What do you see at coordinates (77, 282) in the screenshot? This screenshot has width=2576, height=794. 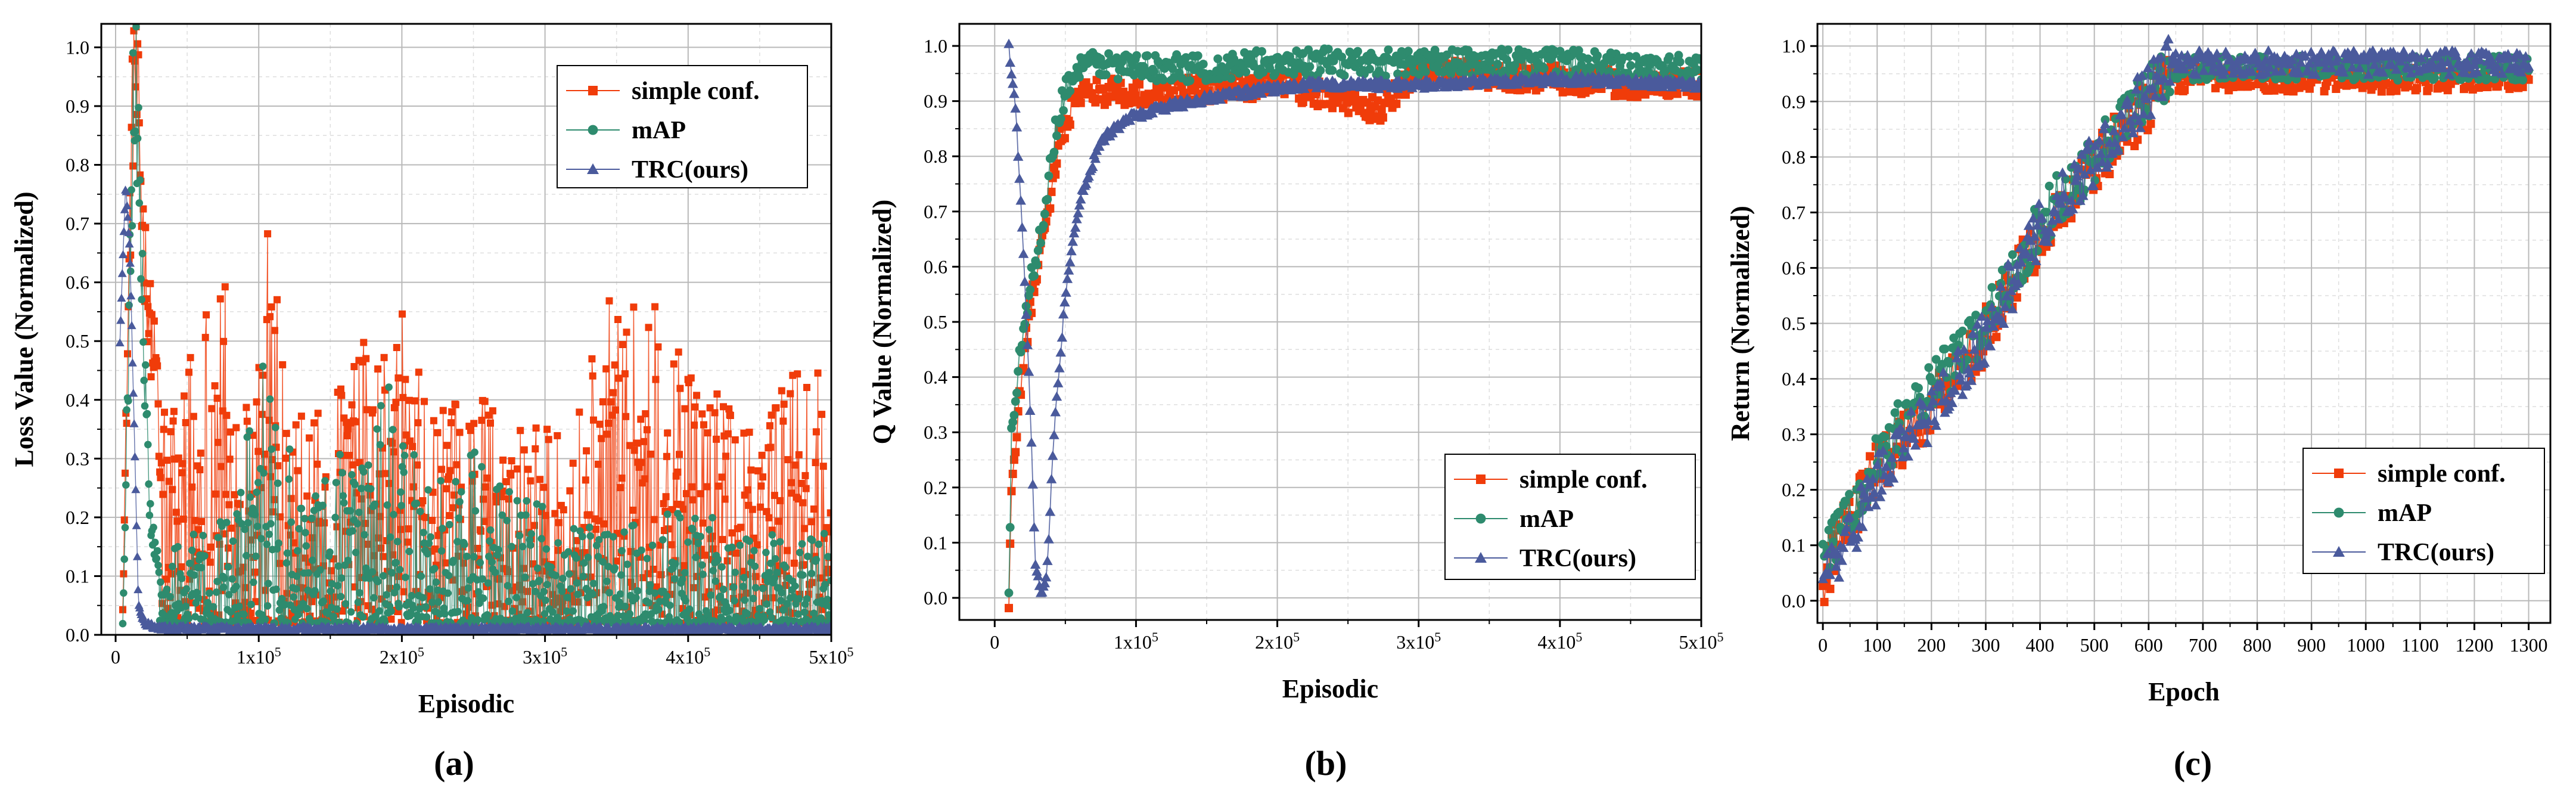 I see `y-tick-label: 0.6` at bounding box center [77, 282].